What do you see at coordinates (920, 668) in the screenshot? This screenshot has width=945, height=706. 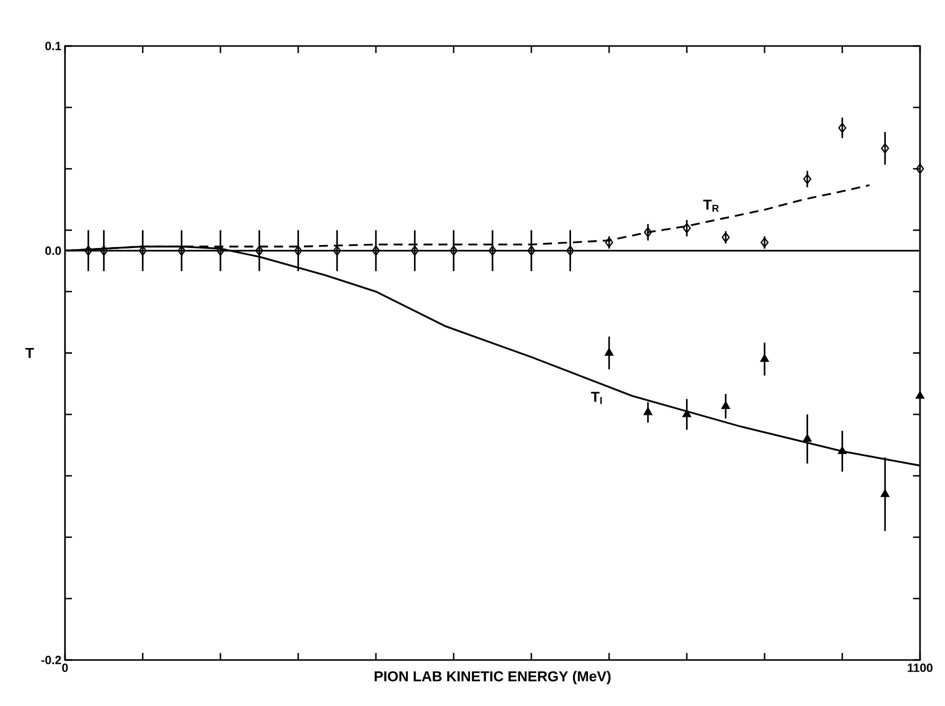 I see `x-tick-label: 1100` at bounding box center [920, 668].